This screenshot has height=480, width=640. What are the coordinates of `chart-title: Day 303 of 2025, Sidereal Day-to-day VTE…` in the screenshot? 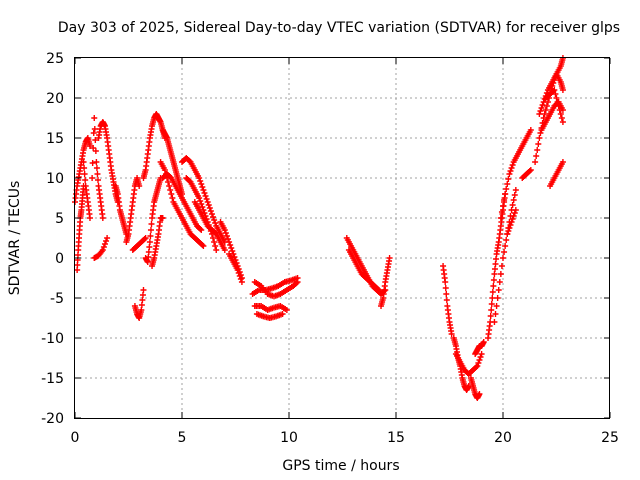 It's located at (339, 28).